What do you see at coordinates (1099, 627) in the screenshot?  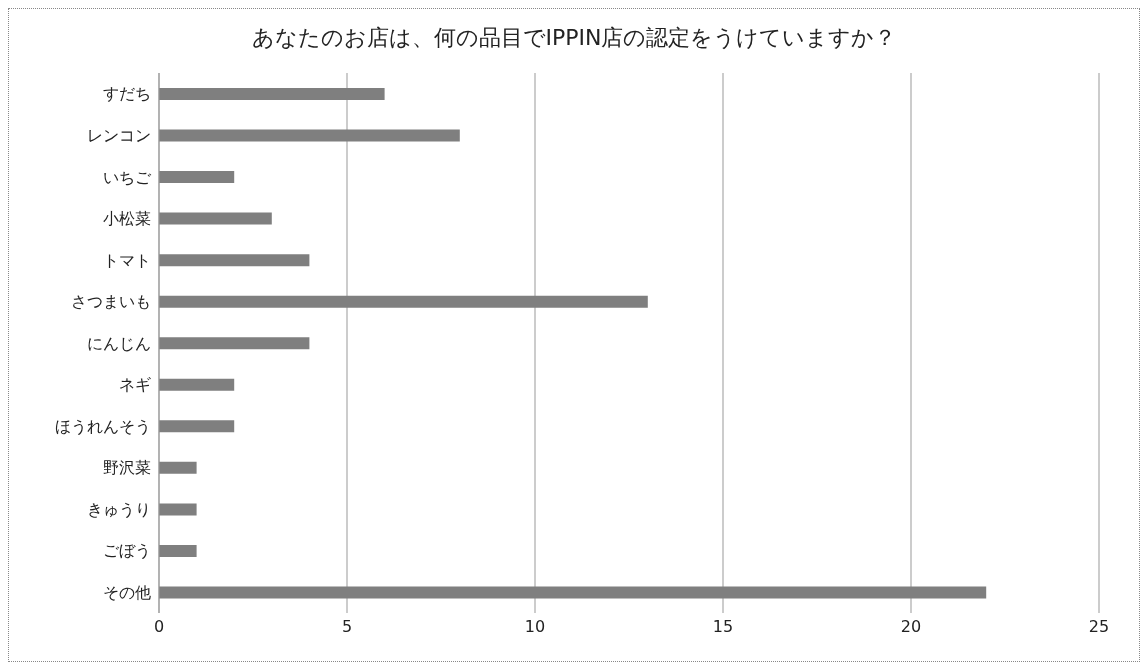 I see `x-tick-label: 25` at bounding box center [1099, 627].